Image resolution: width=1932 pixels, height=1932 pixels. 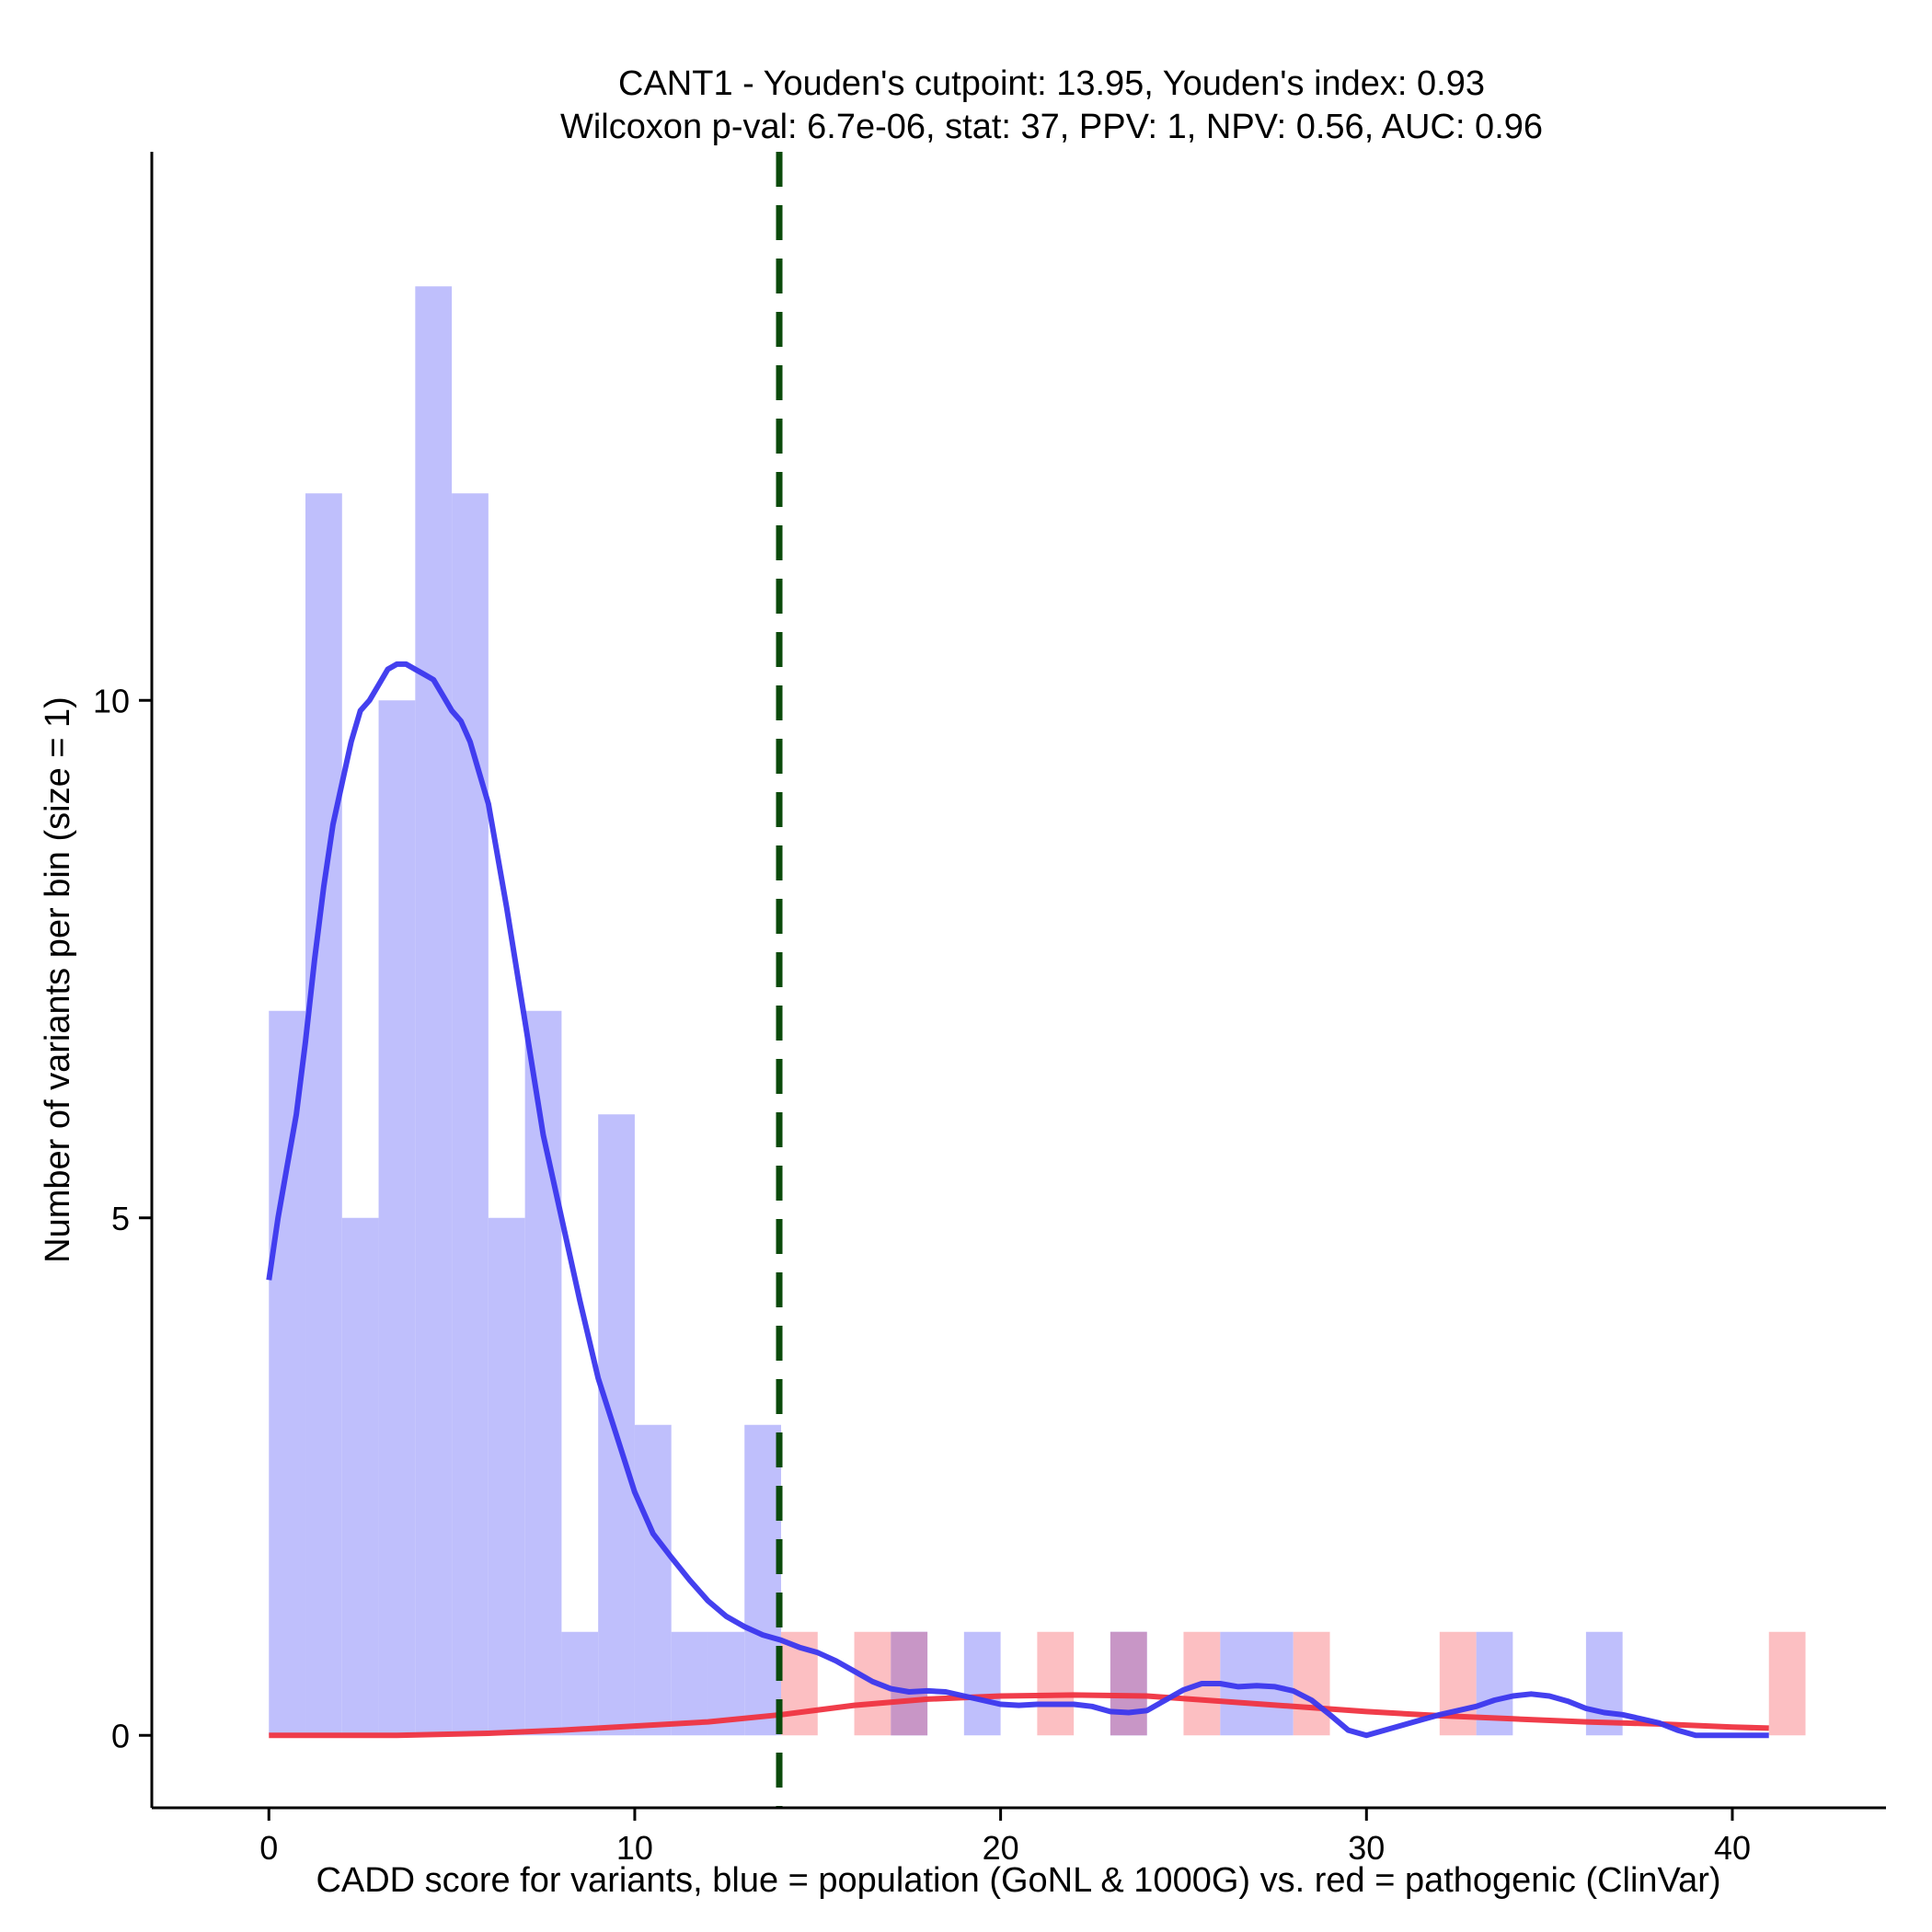 I want to click on x-axis-ticks: 0 10 20 30 40, so click(x=1005, y=1837).